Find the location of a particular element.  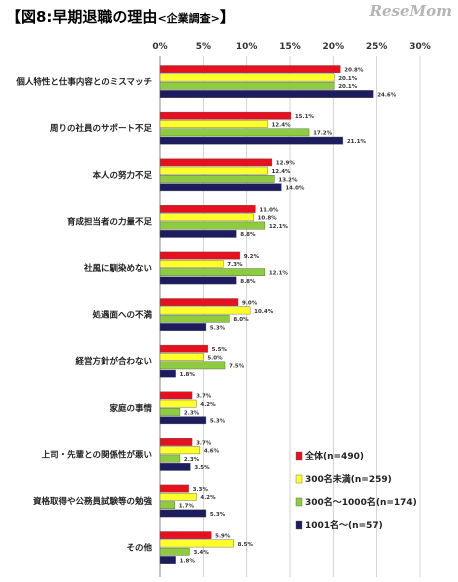

x-tick-label: 30% is located at coordinates (420, 47).